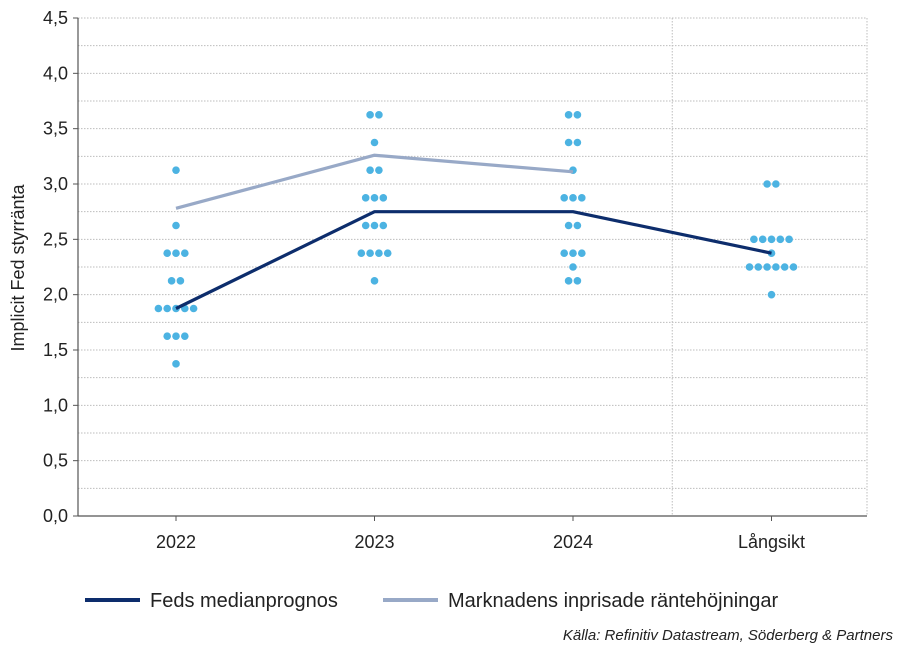 This screenshot has height=649, width=900. What do you see at coordinates (244, 601) in the screenshot?
I see `legend-label-median: Feds medianprognos` at bounding box center [244, 601].